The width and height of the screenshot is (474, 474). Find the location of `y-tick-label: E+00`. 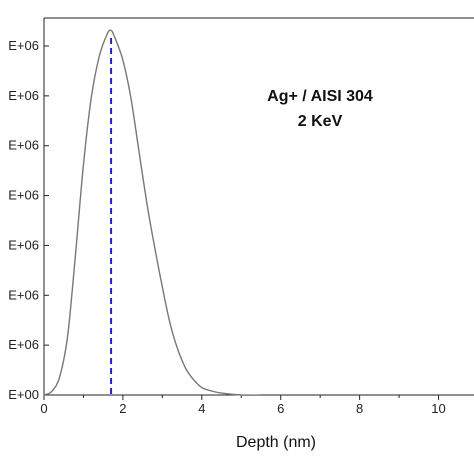

y-tick-label: E+00 is located at coordinates (23, 394).